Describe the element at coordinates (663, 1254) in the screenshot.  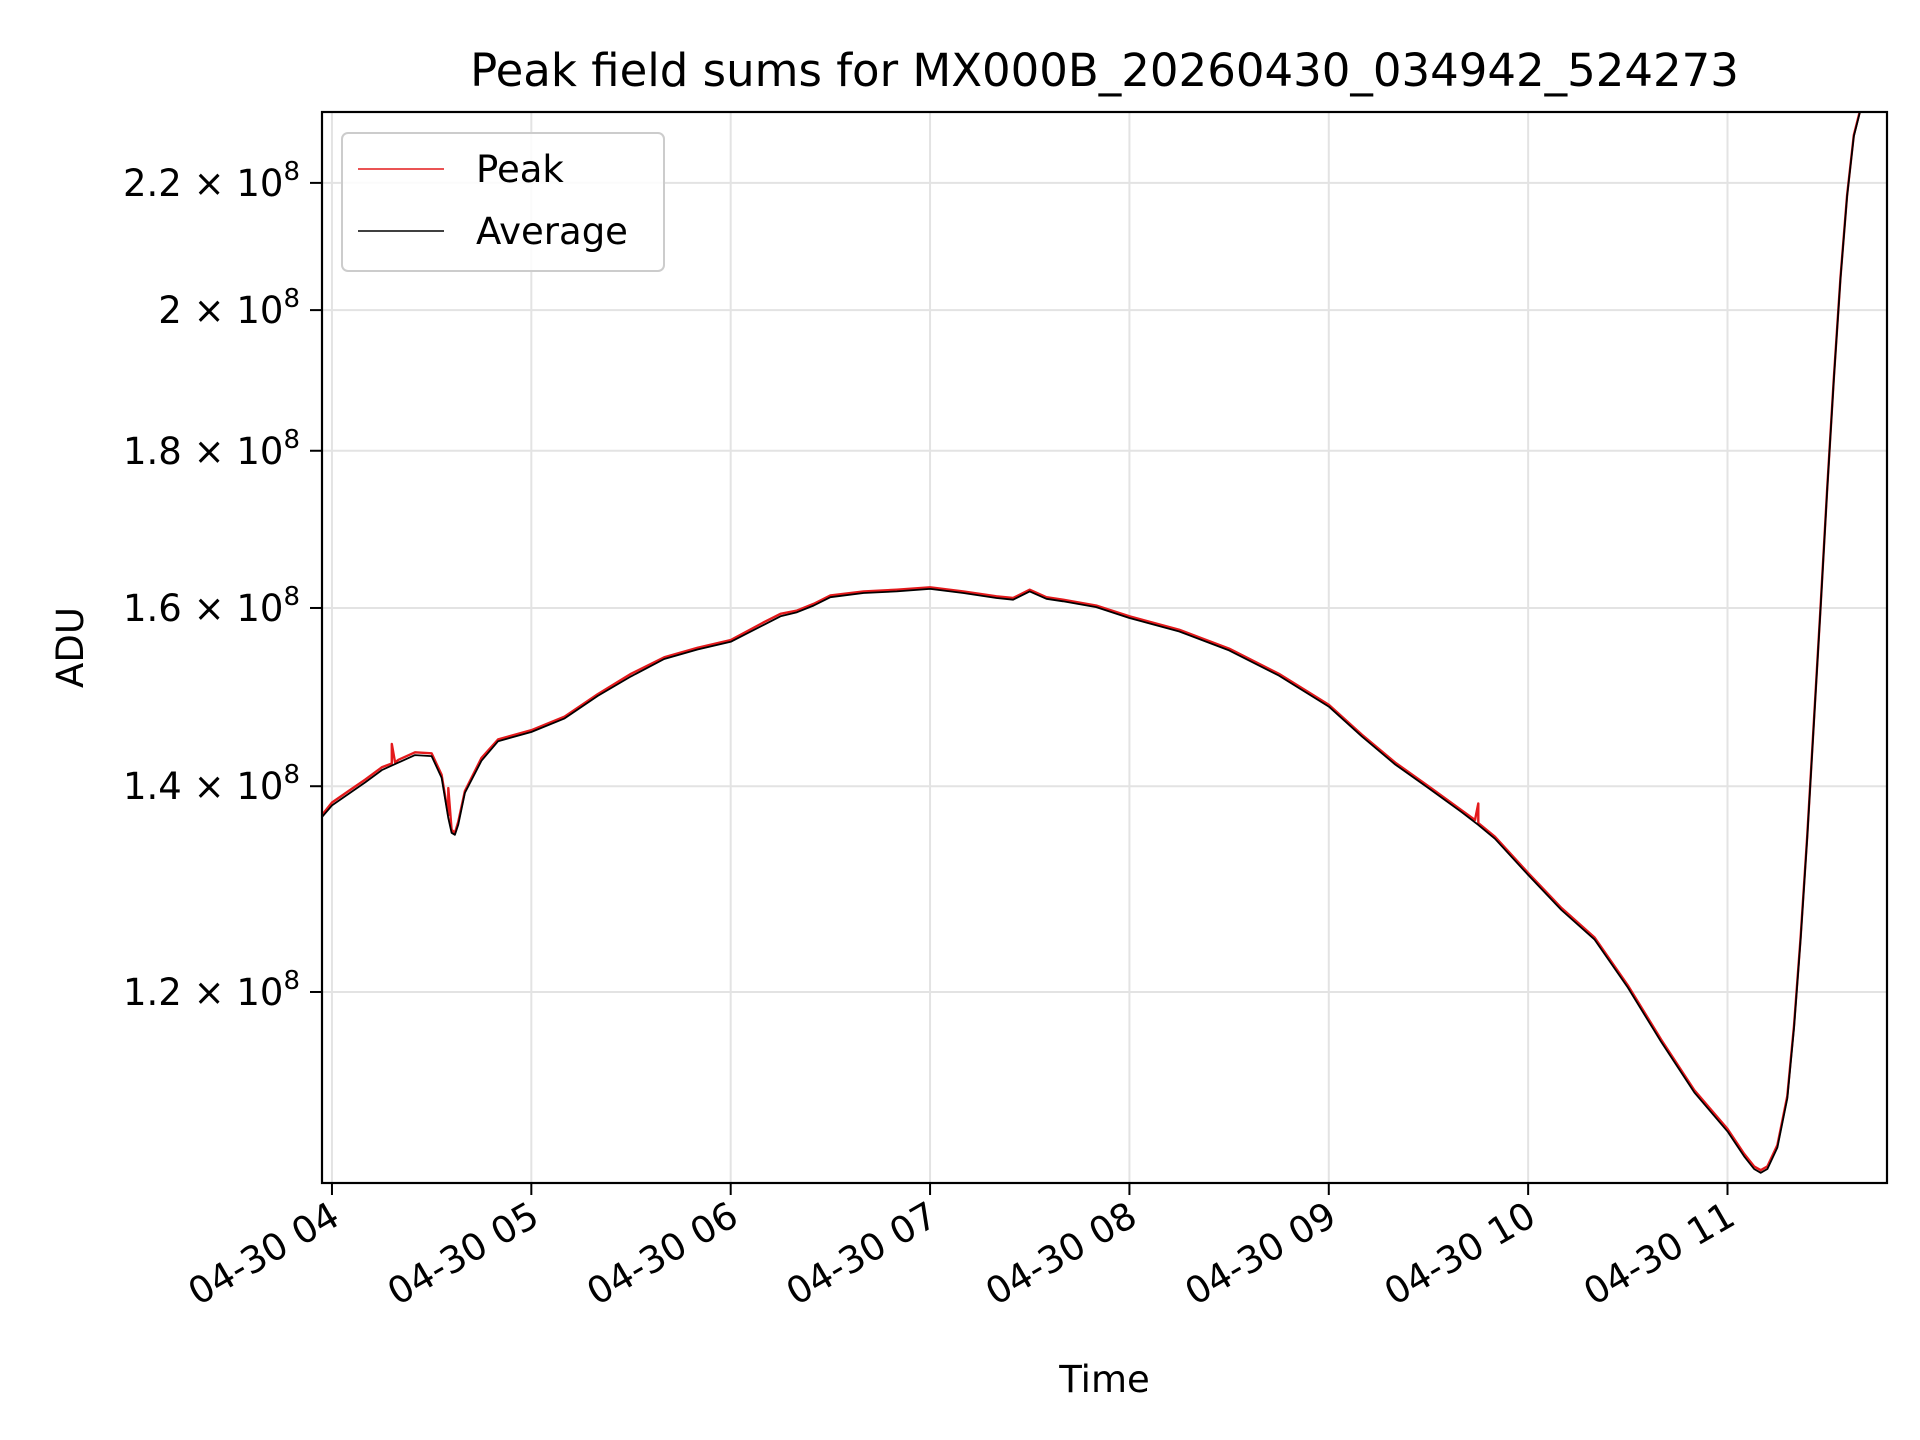
I see `x-tick-label: 04-30 06` at that location.